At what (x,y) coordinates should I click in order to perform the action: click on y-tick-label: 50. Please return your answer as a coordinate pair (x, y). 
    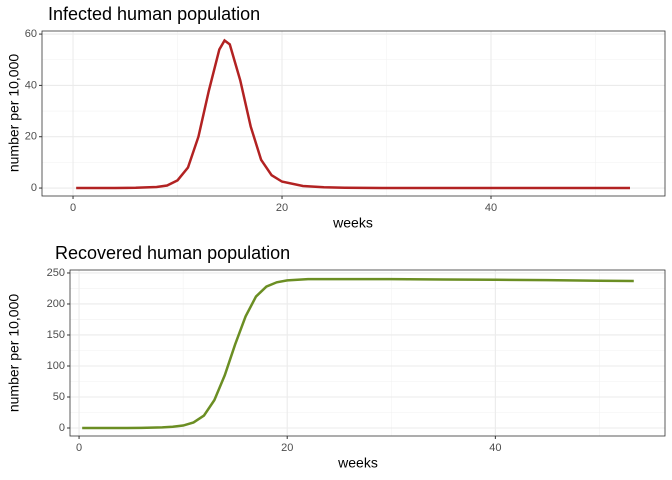
    Looking at the image, I should click on (59, 397).